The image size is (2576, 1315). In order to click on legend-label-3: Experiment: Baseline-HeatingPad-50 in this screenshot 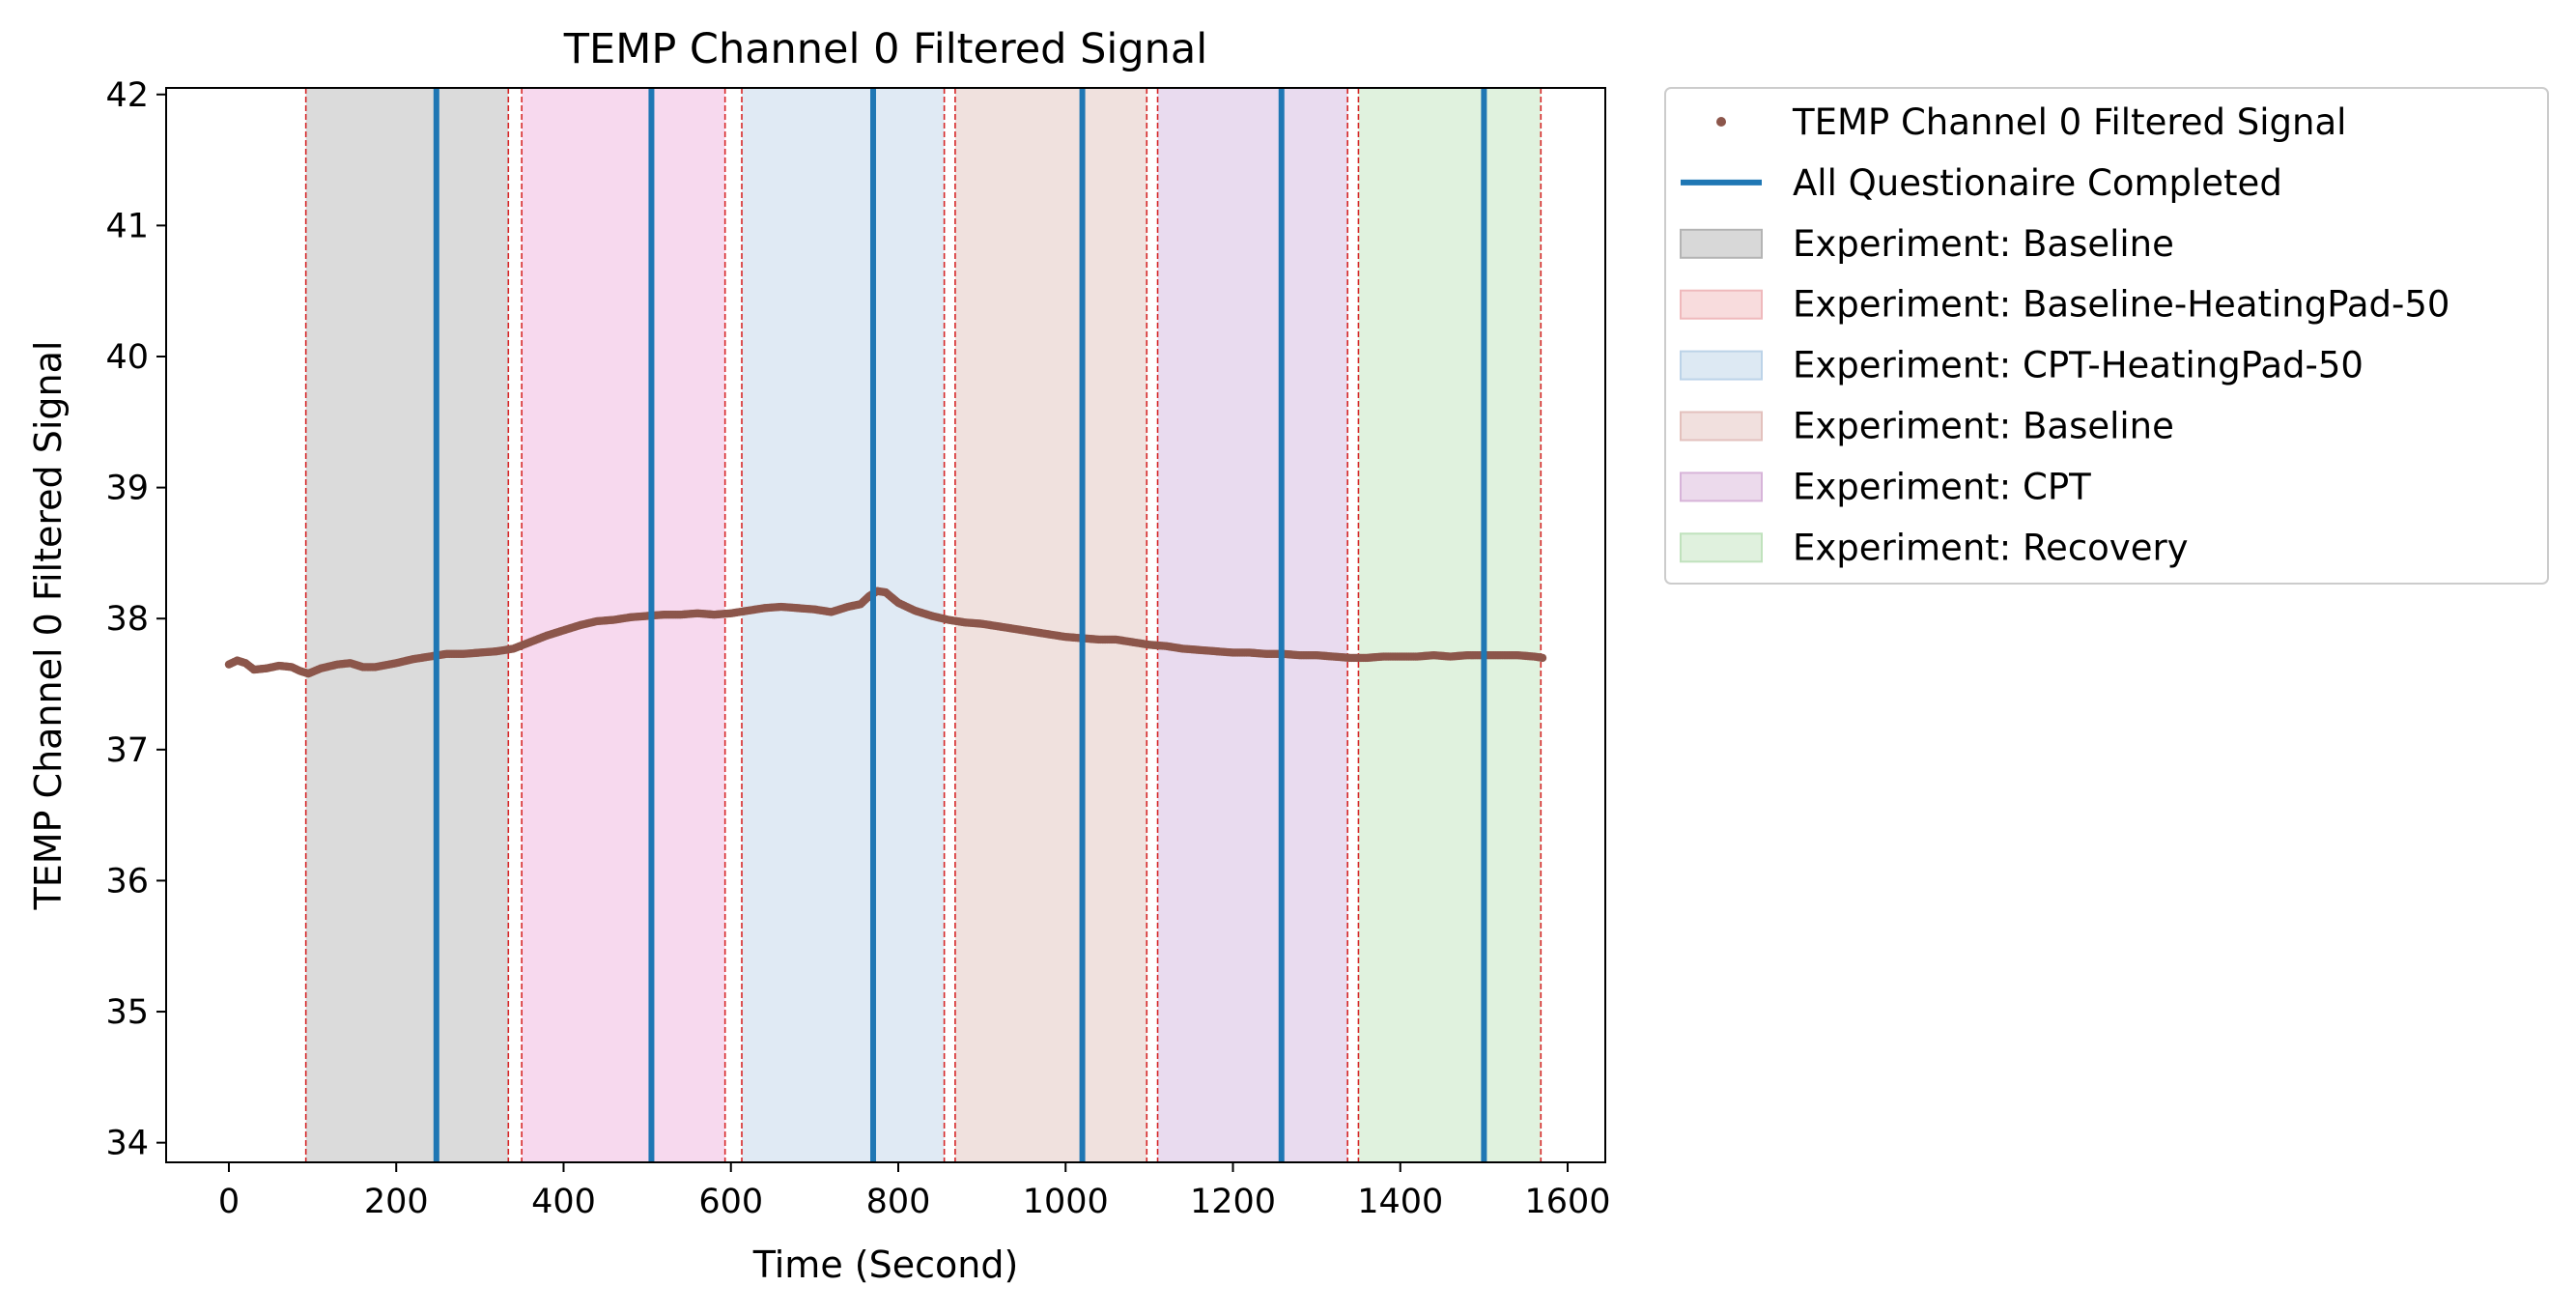, I will do `click(2121, 305)`.